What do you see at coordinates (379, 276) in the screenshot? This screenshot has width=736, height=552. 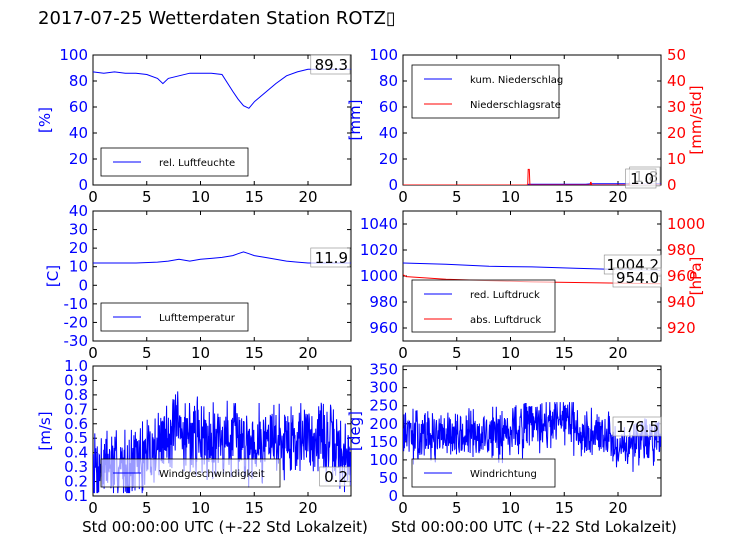 I see `y-tick-label: 1000` at bounding box center [379, 276].